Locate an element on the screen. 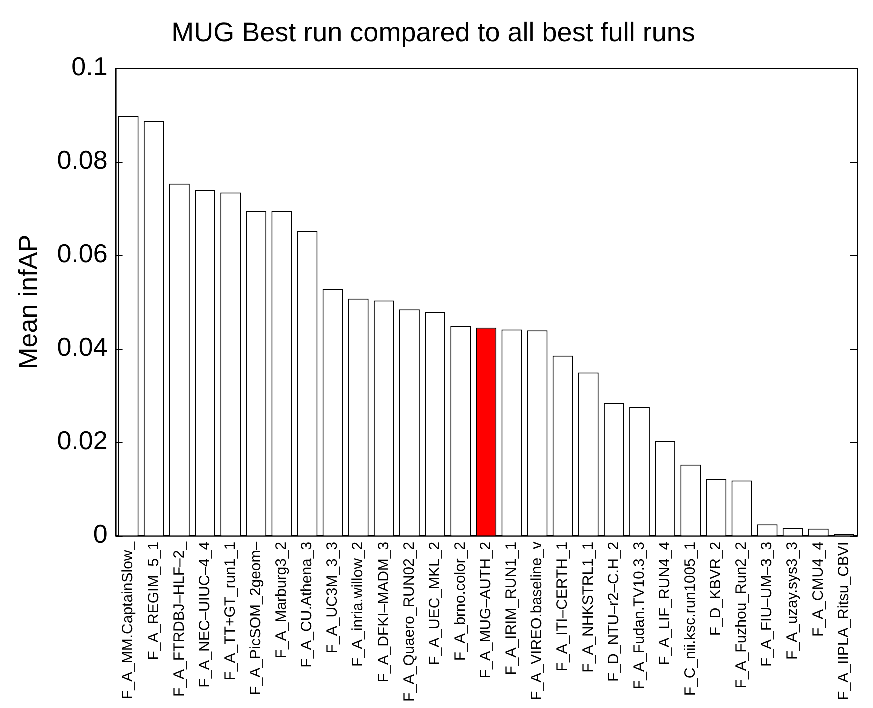  x-tick-label: F_A_brno.color_2 is located at coordinates (460, 602).